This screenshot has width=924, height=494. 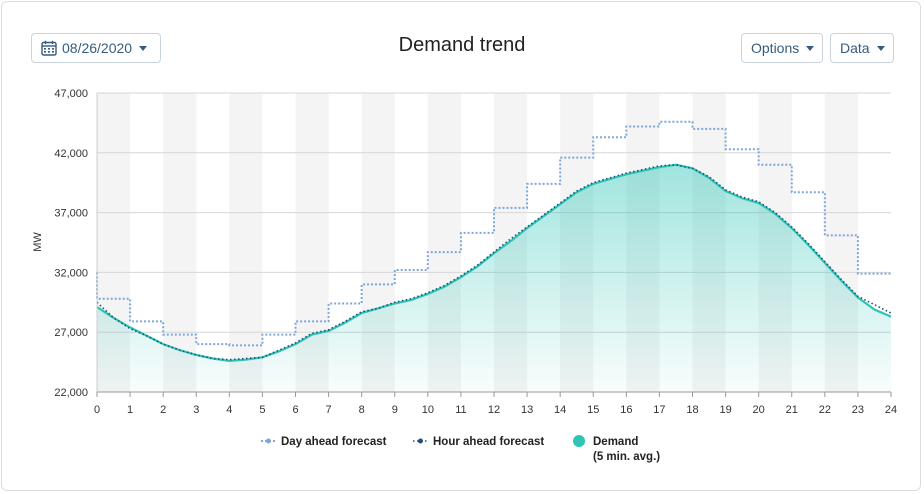 I want to click on legend-day-ahead-marker, so click(x=268, y=441).